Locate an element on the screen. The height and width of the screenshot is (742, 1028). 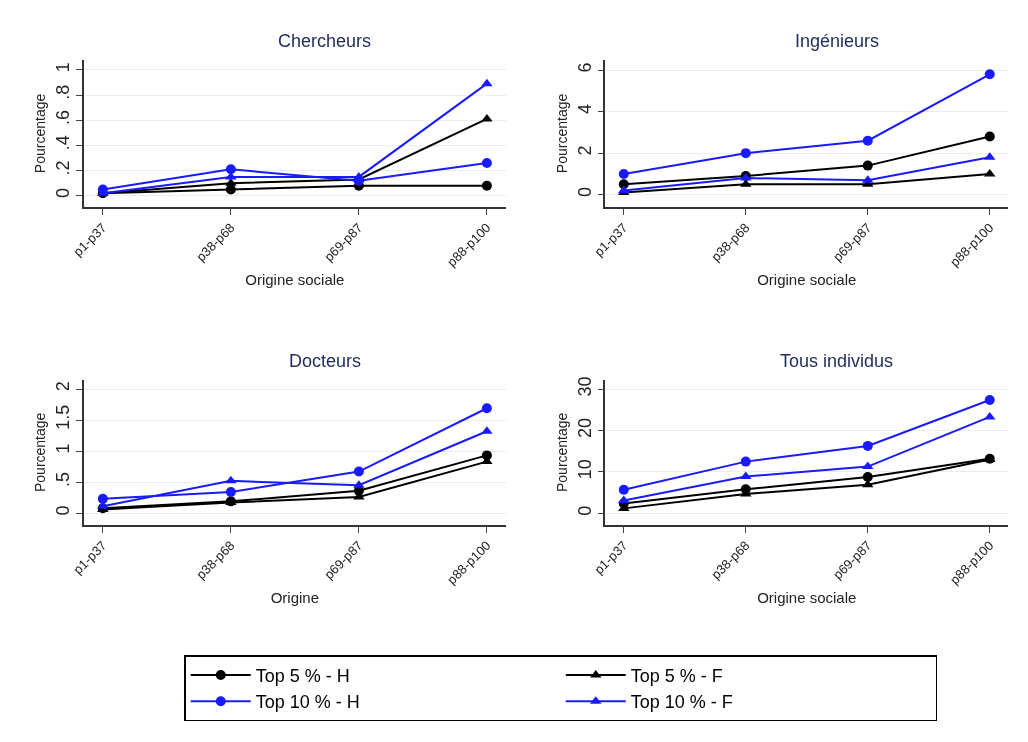
legend-label: Top 5 % - H is located at coordinates (302, 675).